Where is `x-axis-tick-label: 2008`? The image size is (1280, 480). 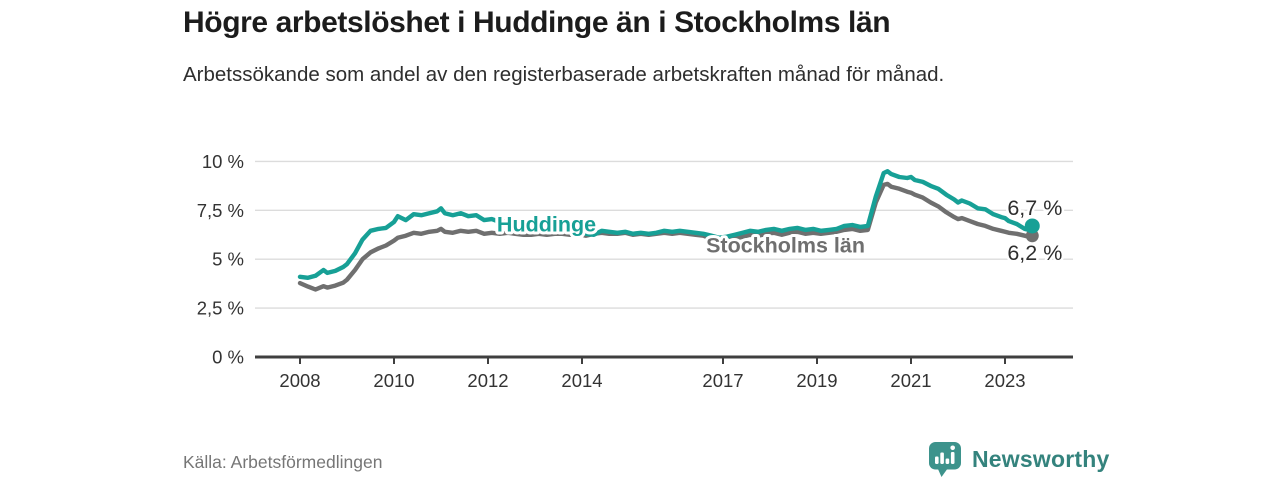 x-axis-tick-label: 2008 is located at coordinates (299, 380).